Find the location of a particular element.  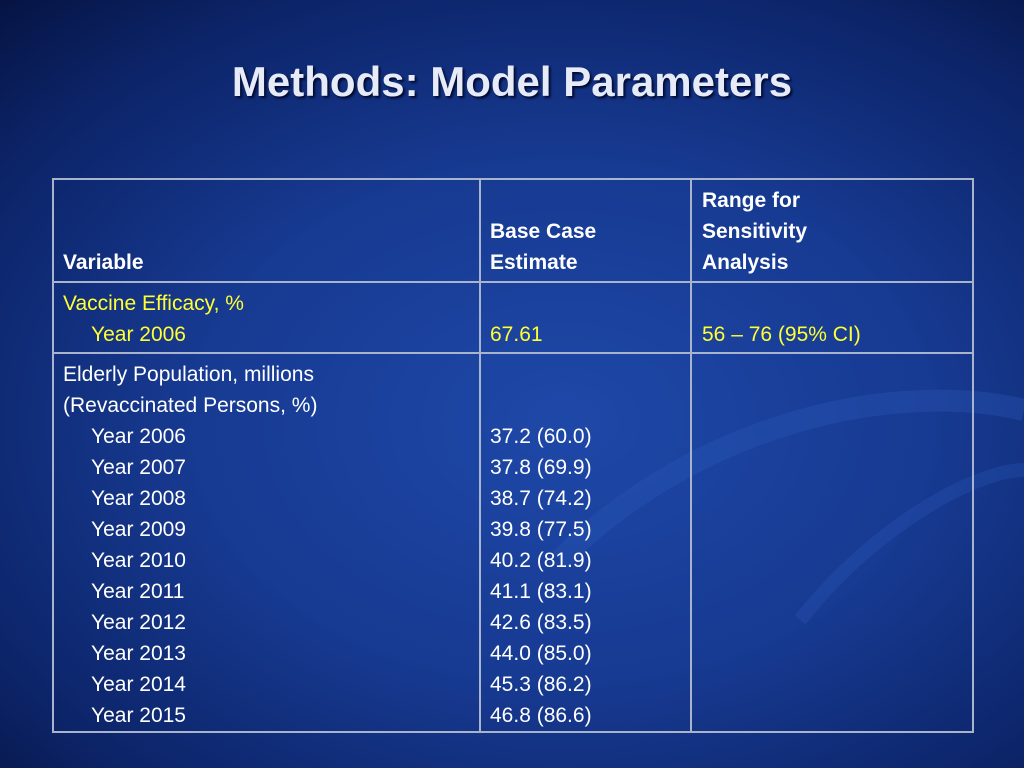

row-label: Year 2011 is located at coordinates (138, 591).